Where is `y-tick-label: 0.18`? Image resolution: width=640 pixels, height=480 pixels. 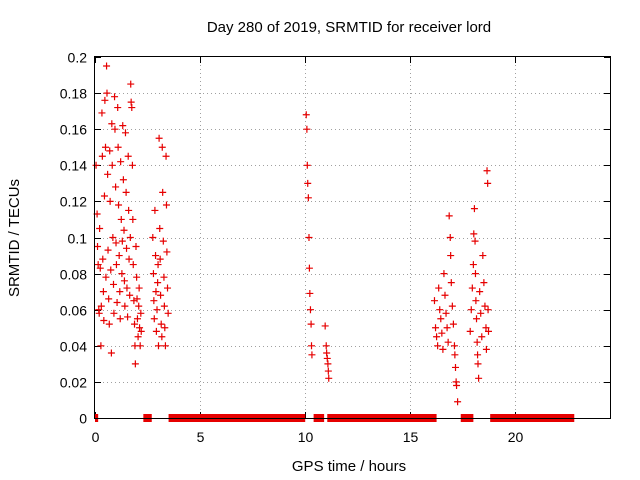
y-tick-label: 0.18 is located at coordinates (73, 94).